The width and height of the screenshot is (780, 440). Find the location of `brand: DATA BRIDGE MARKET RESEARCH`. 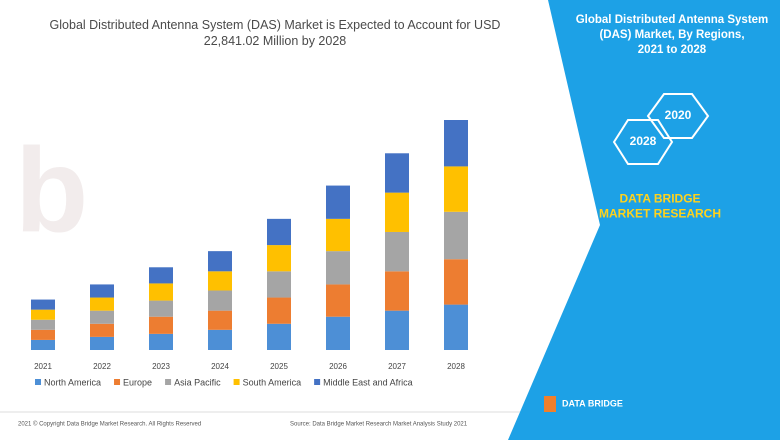

brand: DATA BRIDGE MARKET RESEARCH is located at coordinates (660, 206).